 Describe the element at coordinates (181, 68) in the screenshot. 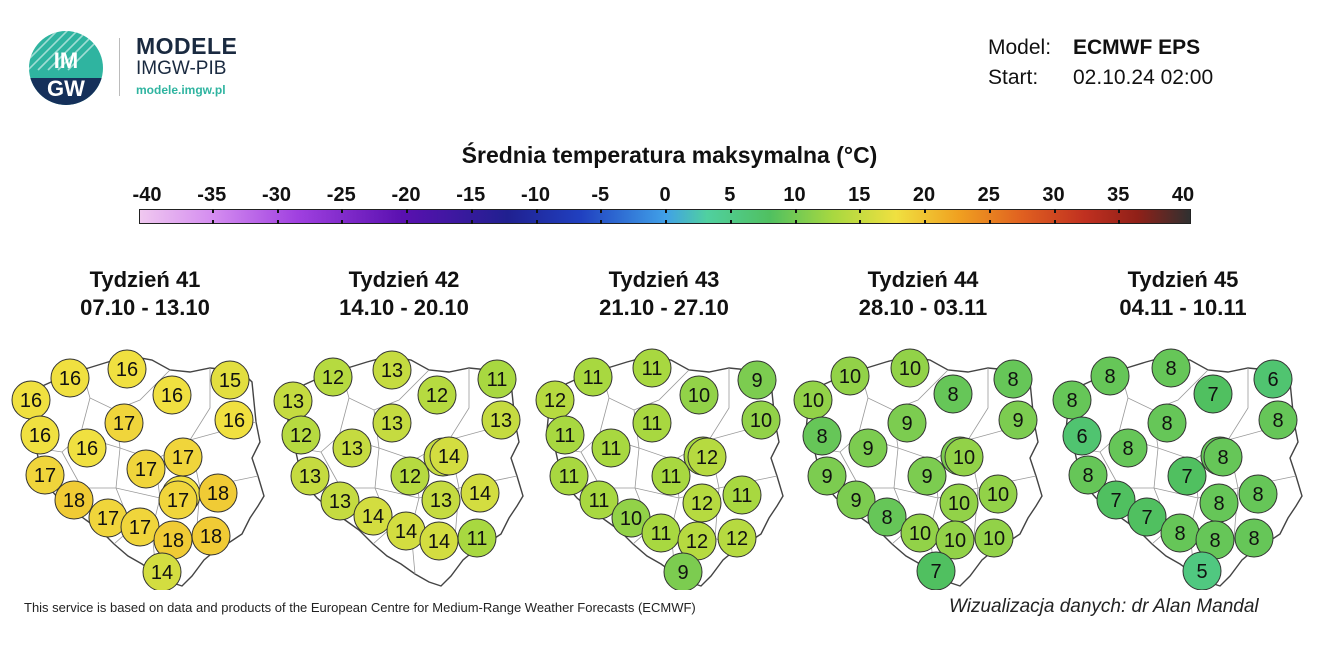

I see `brand-subtitle: IMGW-PIB` at that location.